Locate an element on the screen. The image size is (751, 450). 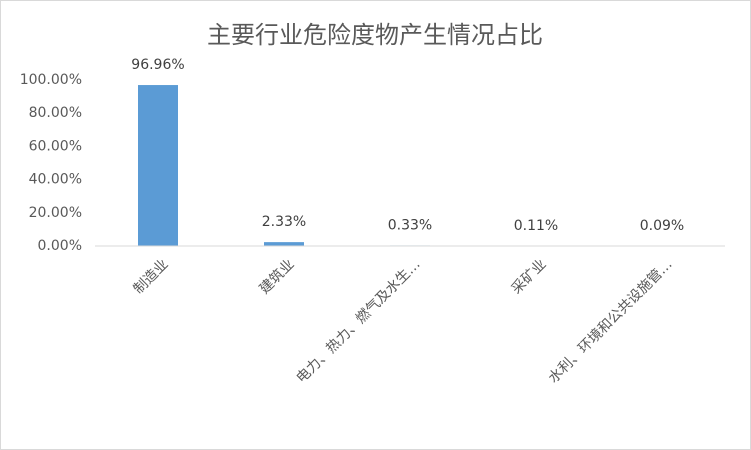
y-tick-label: 100.00% is located at coordinates (51, 80).